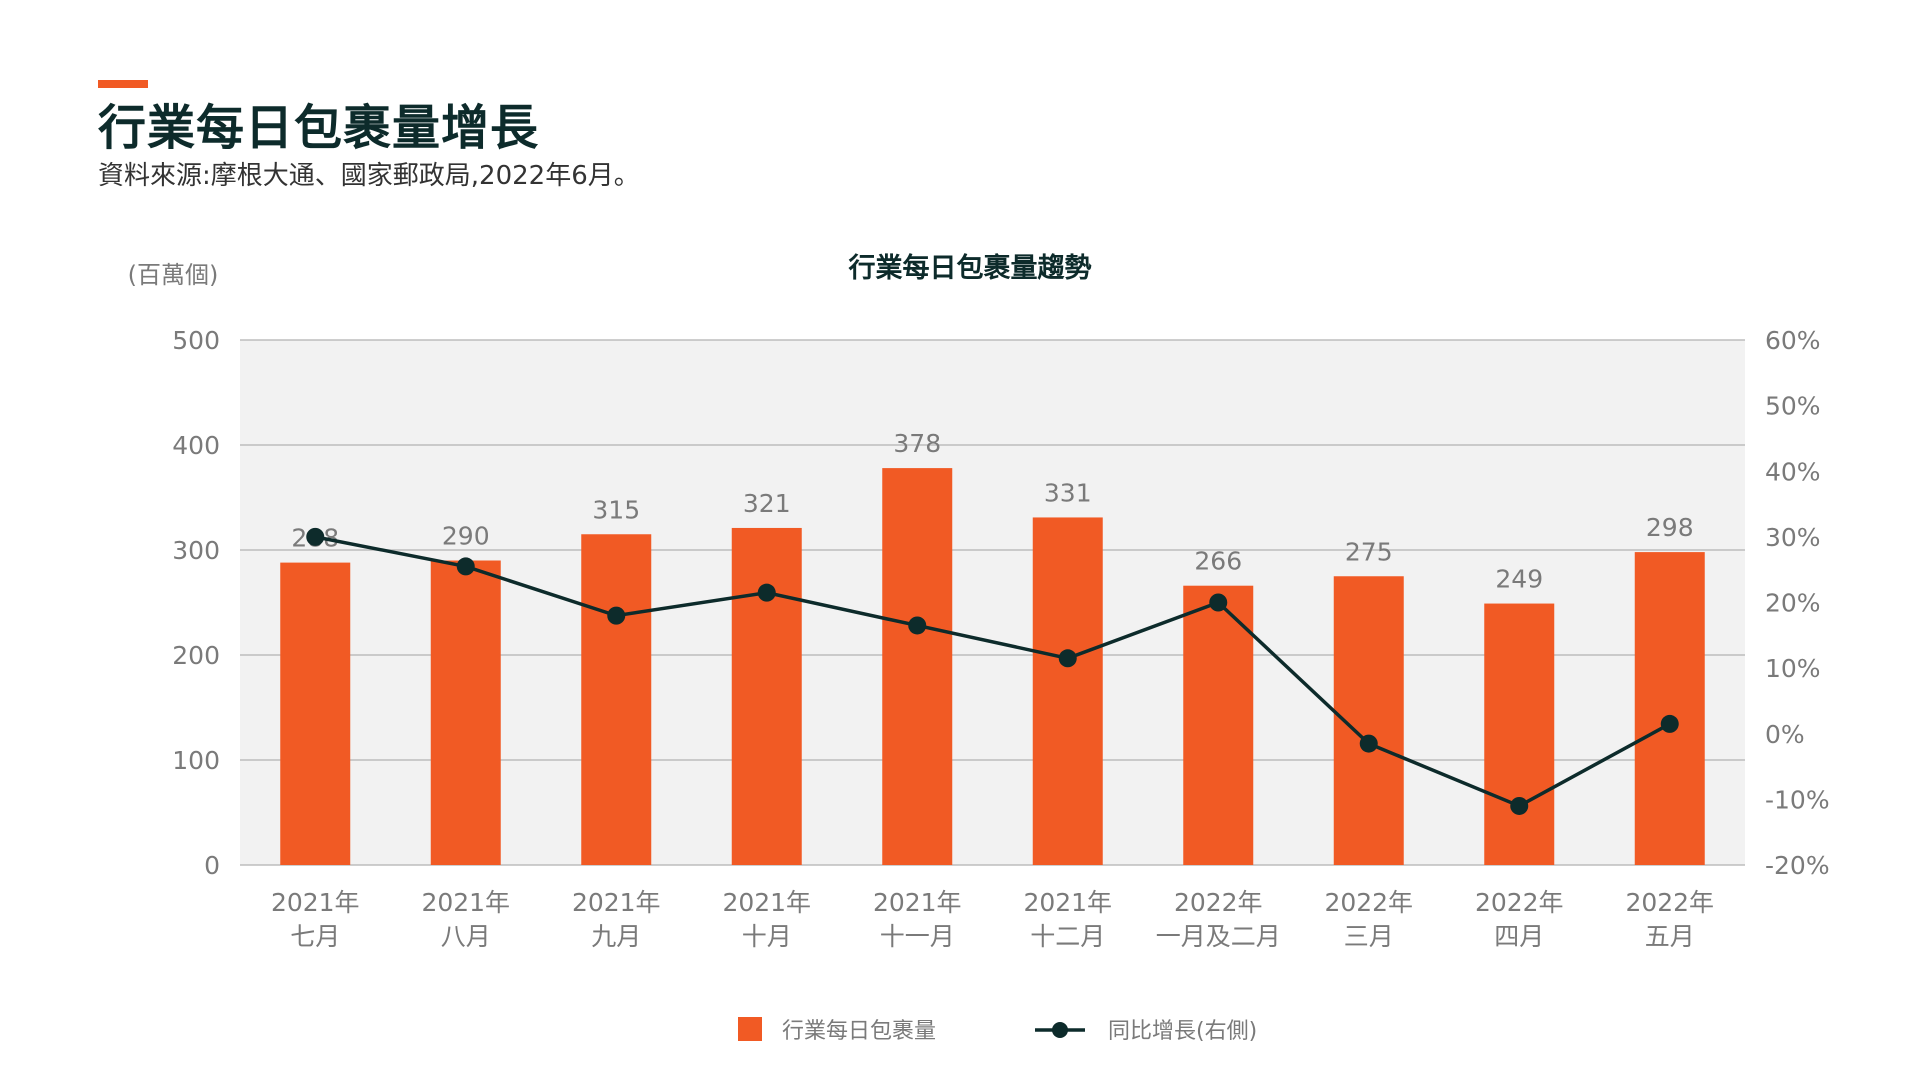 This screenshot has height=1080, width=1920. Describe the element at coordinates (917, 936) in the screenshot. I see `x-tick-label-month: 十一月` at that location.